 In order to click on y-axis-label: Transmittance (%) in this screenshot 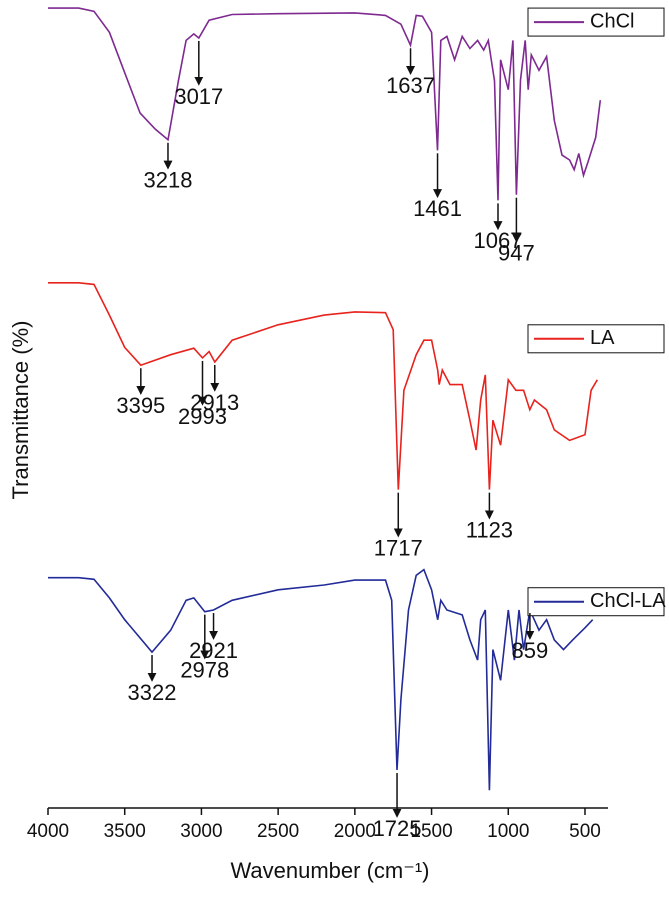, I will do `click(20, 410)`.